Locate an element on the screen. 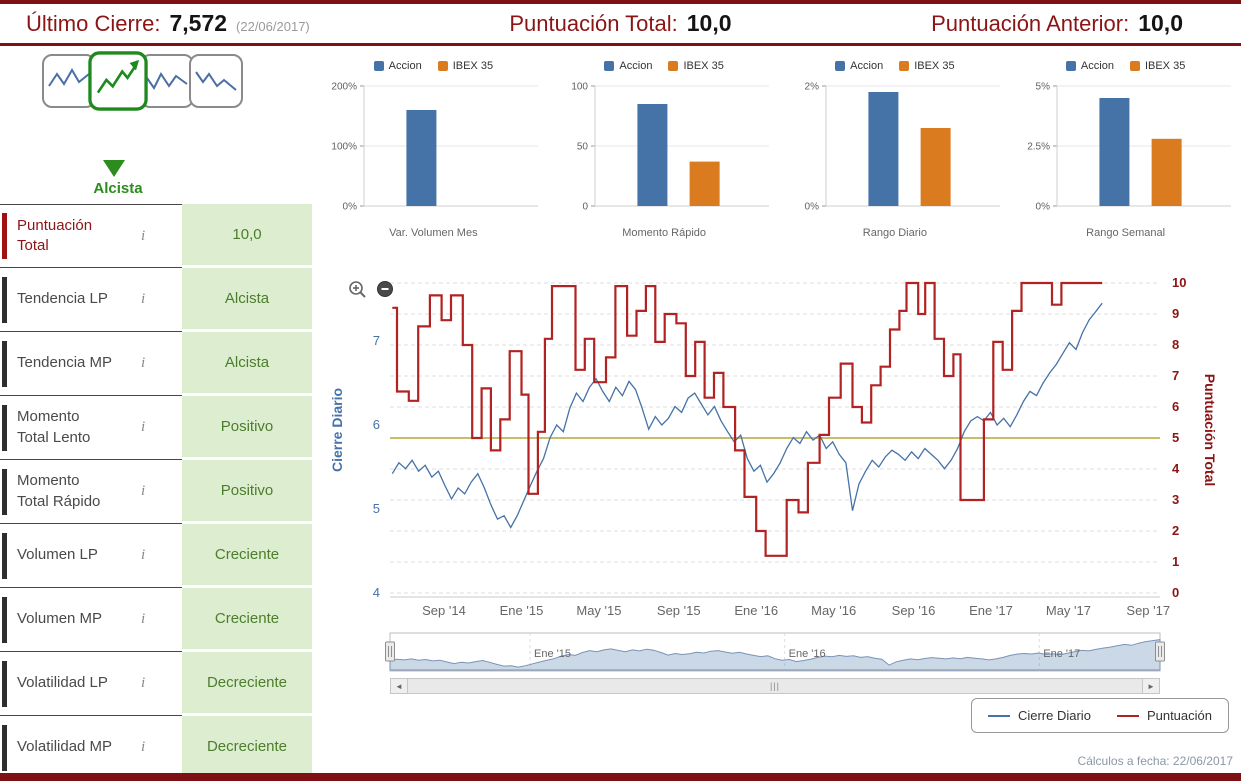 This screenshot has width=1241, height=781. blue-line-swatch is located at coordinates (998, 715).